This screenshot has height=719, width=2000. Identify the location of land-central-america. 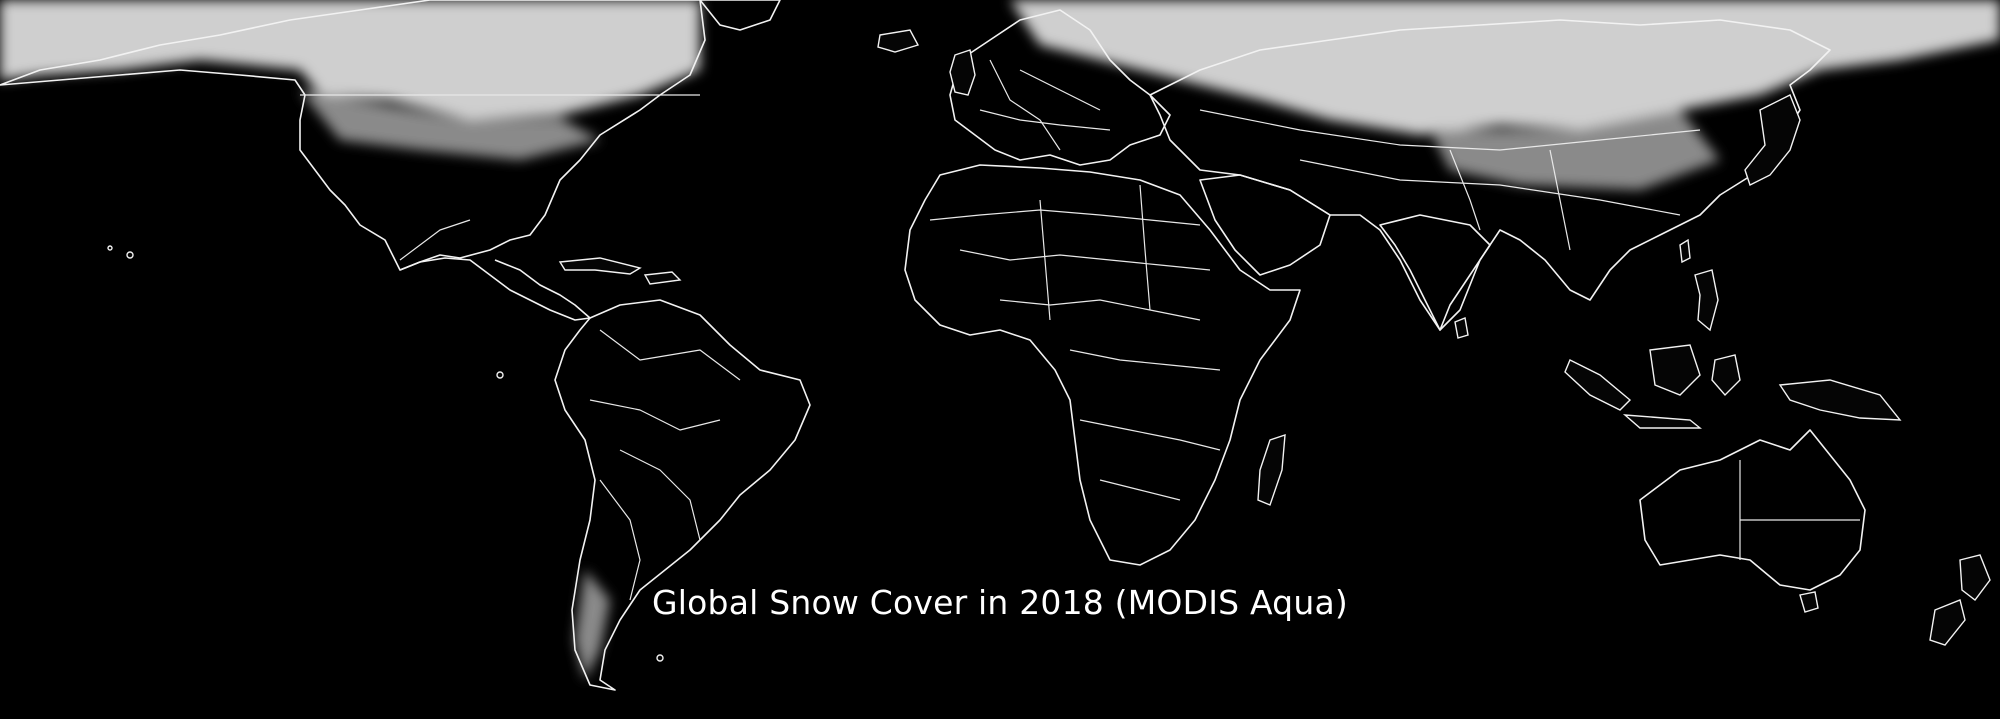
(495, 289).